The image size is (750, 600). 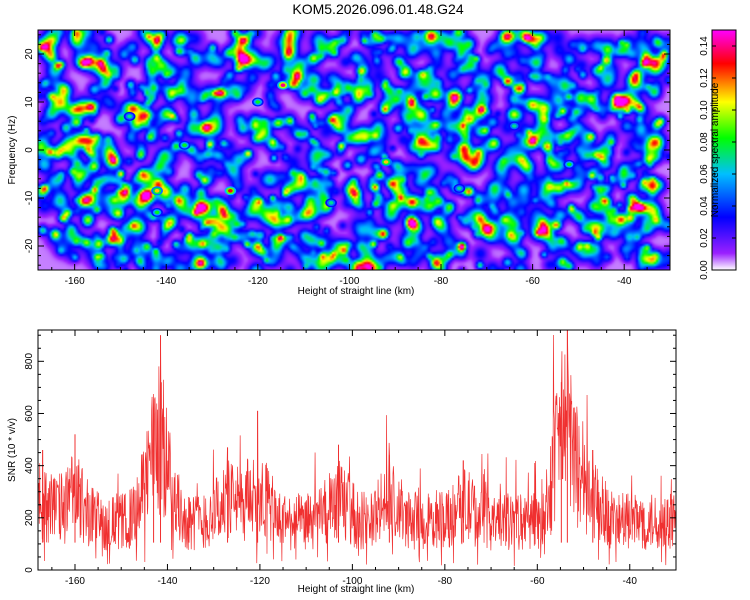 What do you see at coordinates (356, 291) in the screenshot?
I see `heatmap-x-label: Height of straight line (km)` at bounding box center [356, 291].